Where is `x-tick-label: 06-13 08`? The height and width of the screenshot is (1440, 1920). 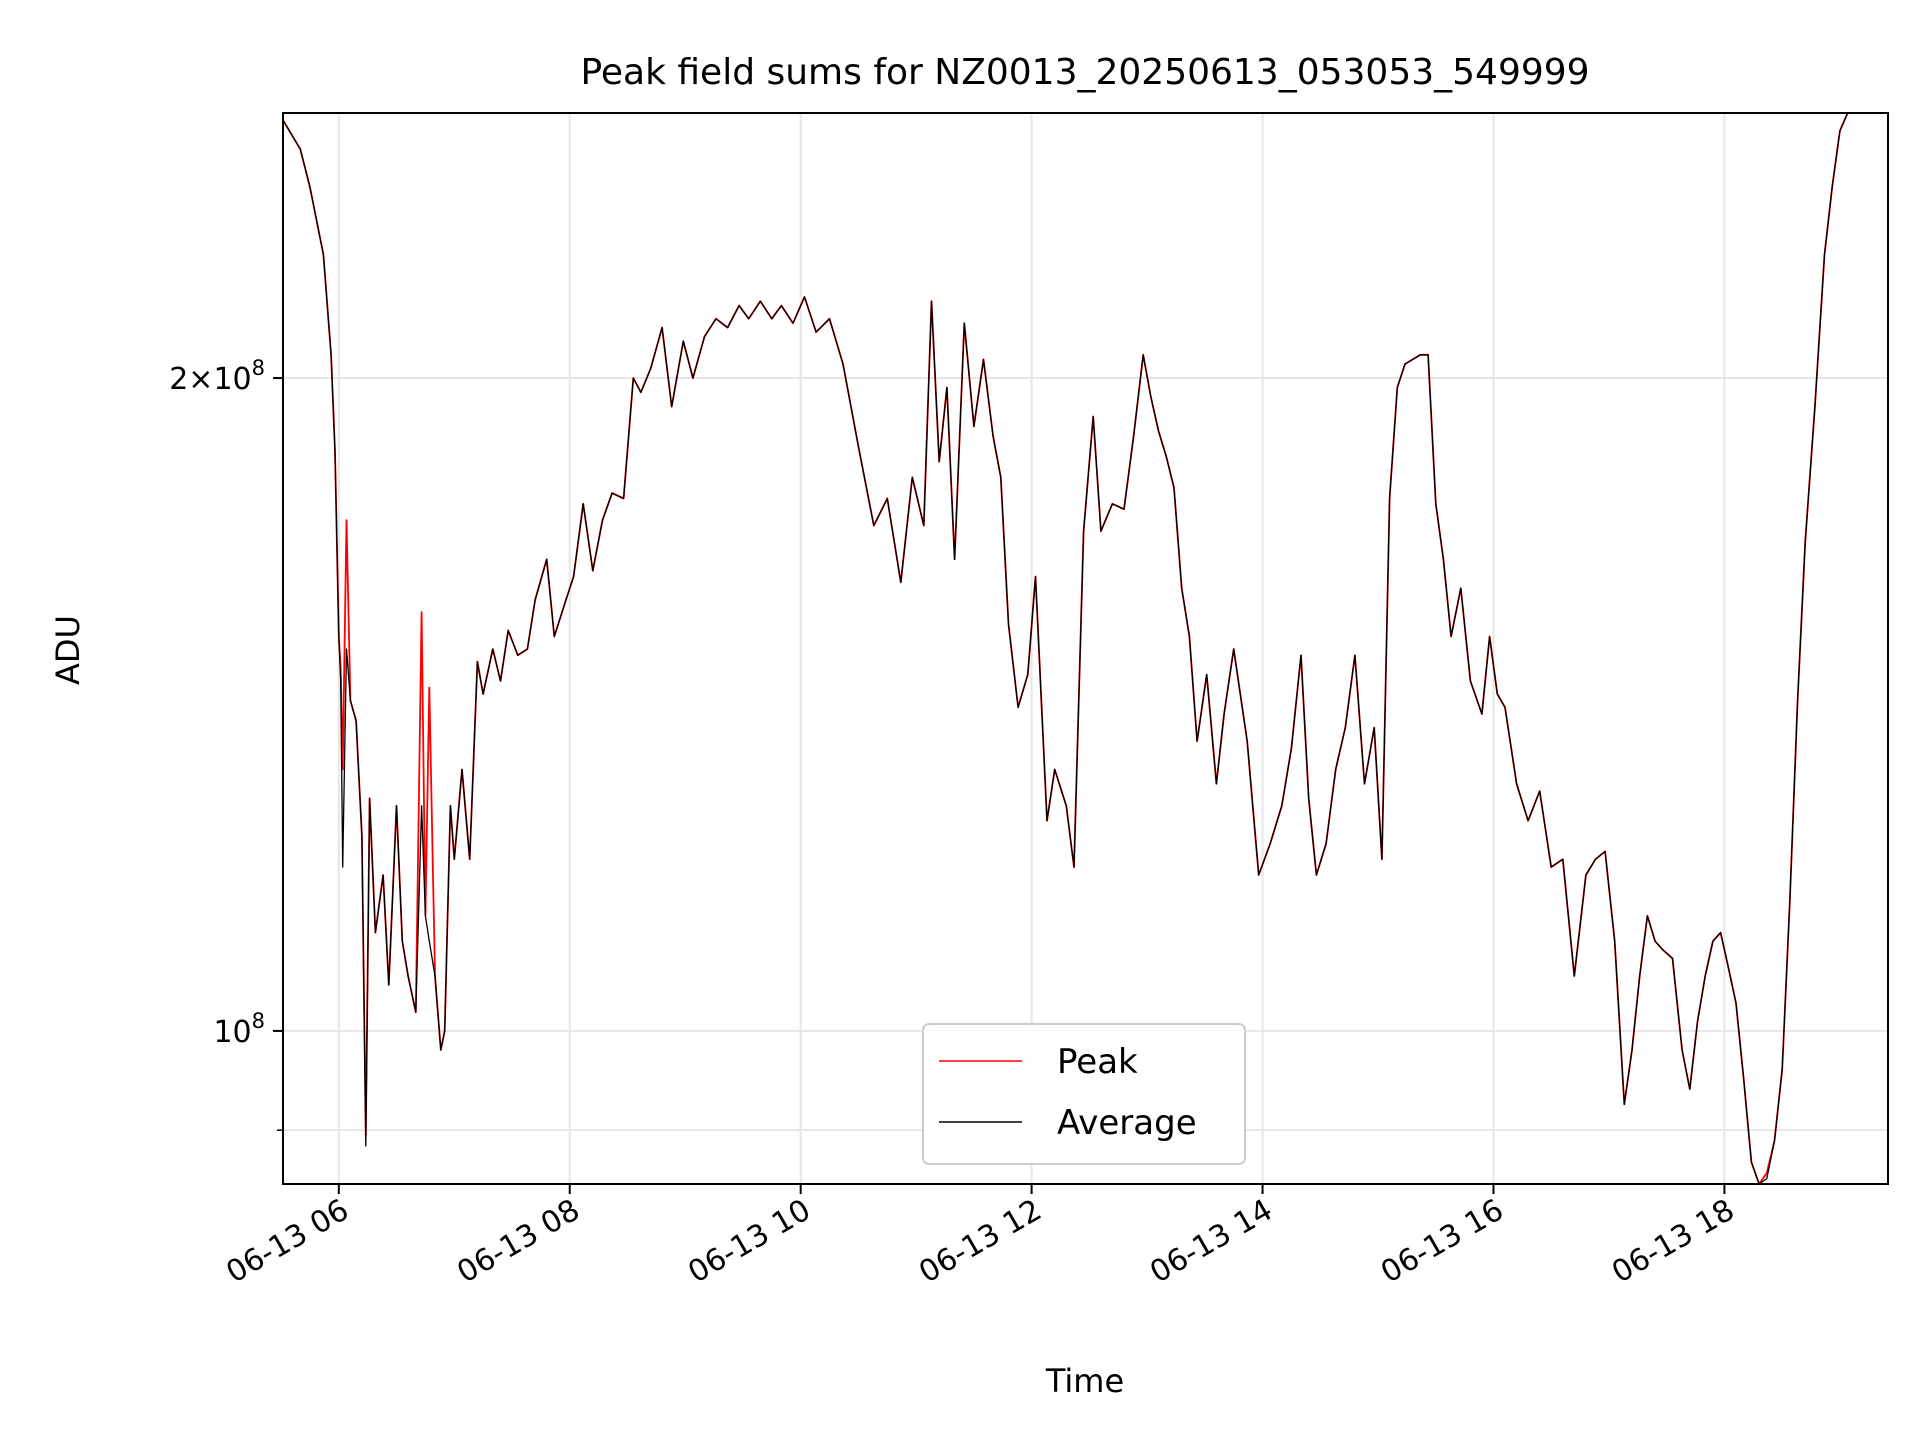 x-tick-label: 06-13 08 is located at coordinates (518, 1242).